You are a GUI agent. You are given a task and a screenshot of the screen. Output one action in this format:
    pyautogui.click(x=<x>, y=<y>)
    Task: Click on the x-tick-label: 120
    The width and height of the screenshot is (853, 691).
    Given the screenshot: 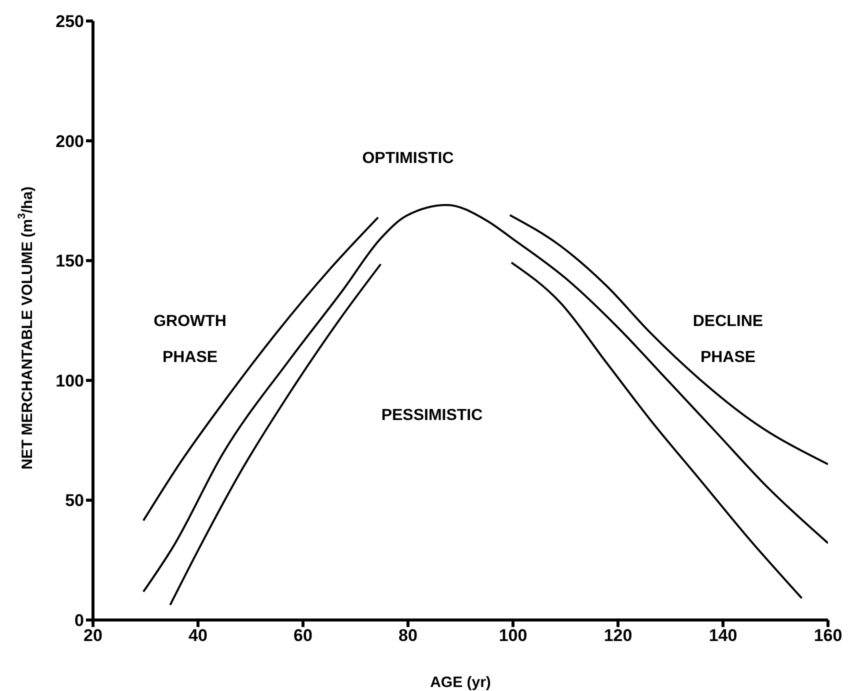 What is the action you would take?
    pyautogui.click(x=618, y=636)
    